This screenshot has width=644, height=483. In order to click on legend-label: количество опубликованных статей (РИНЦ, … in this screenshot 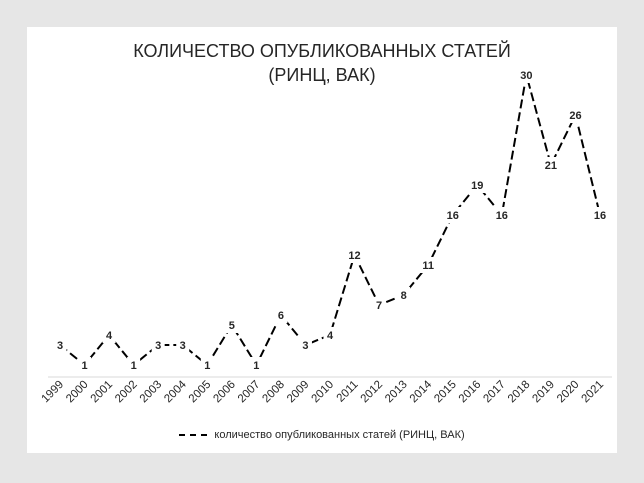, I will do `click(339, 435)`.